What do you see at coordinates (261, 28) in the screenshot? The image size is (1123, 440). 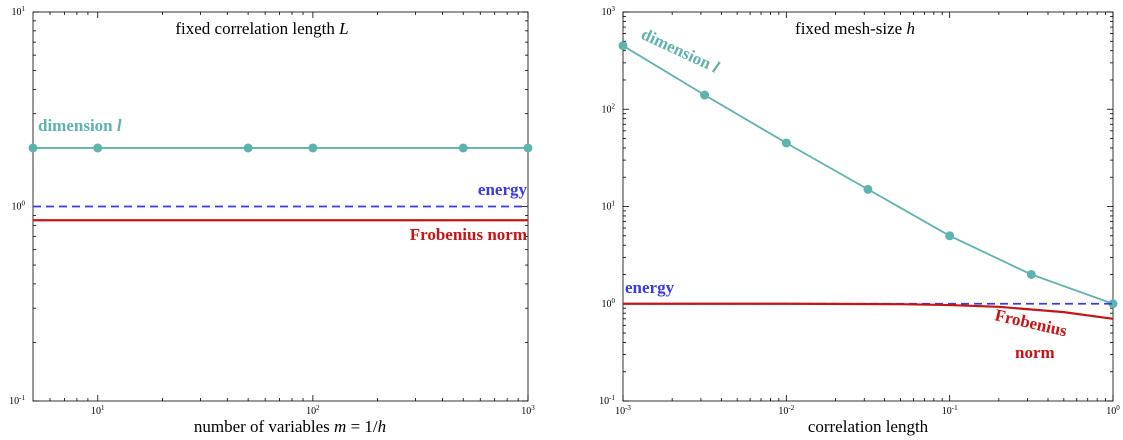 I see `chart-title: fixed correlation length L` at bounding box center [261, 28].